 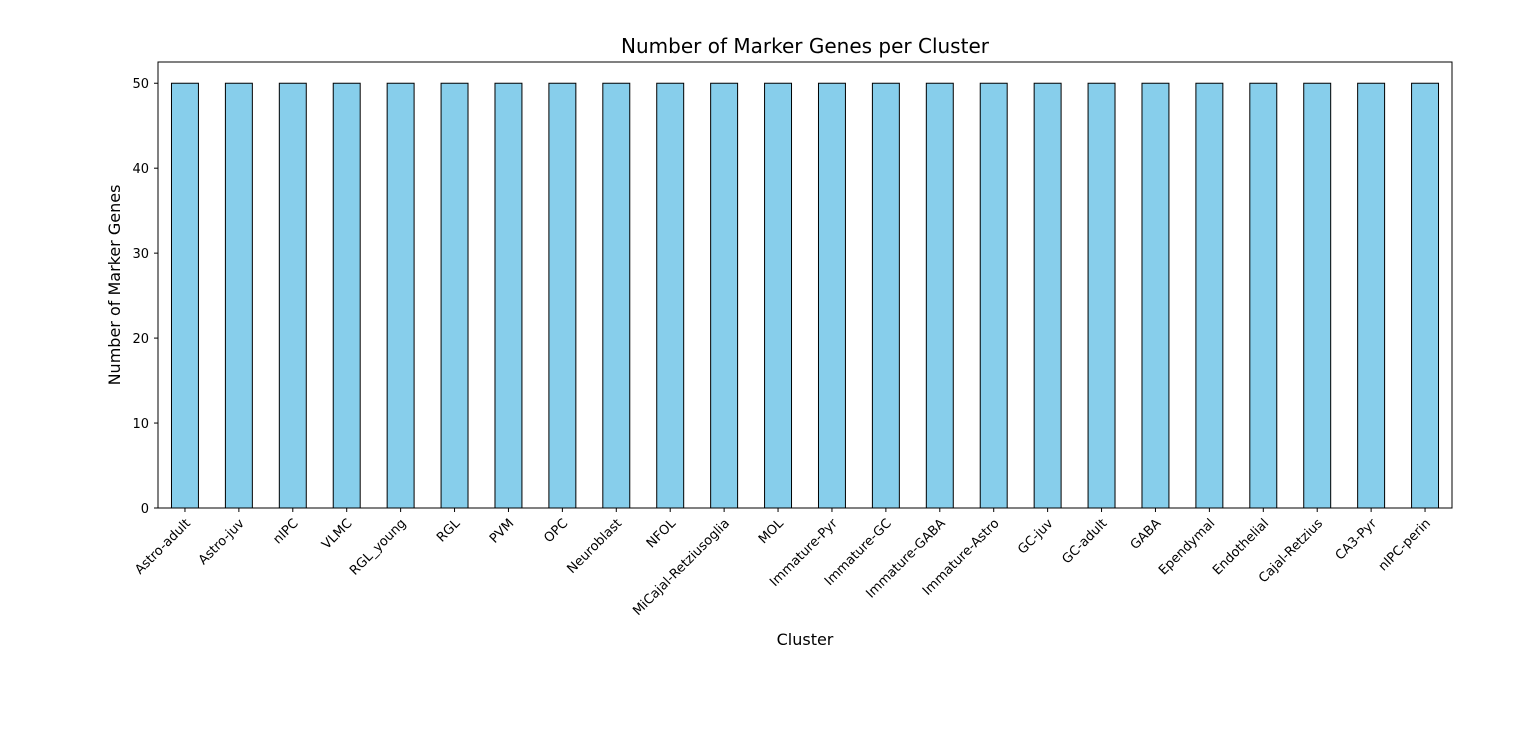 I want to click on x-tick-label: OPC, so click(x=556, y=531).